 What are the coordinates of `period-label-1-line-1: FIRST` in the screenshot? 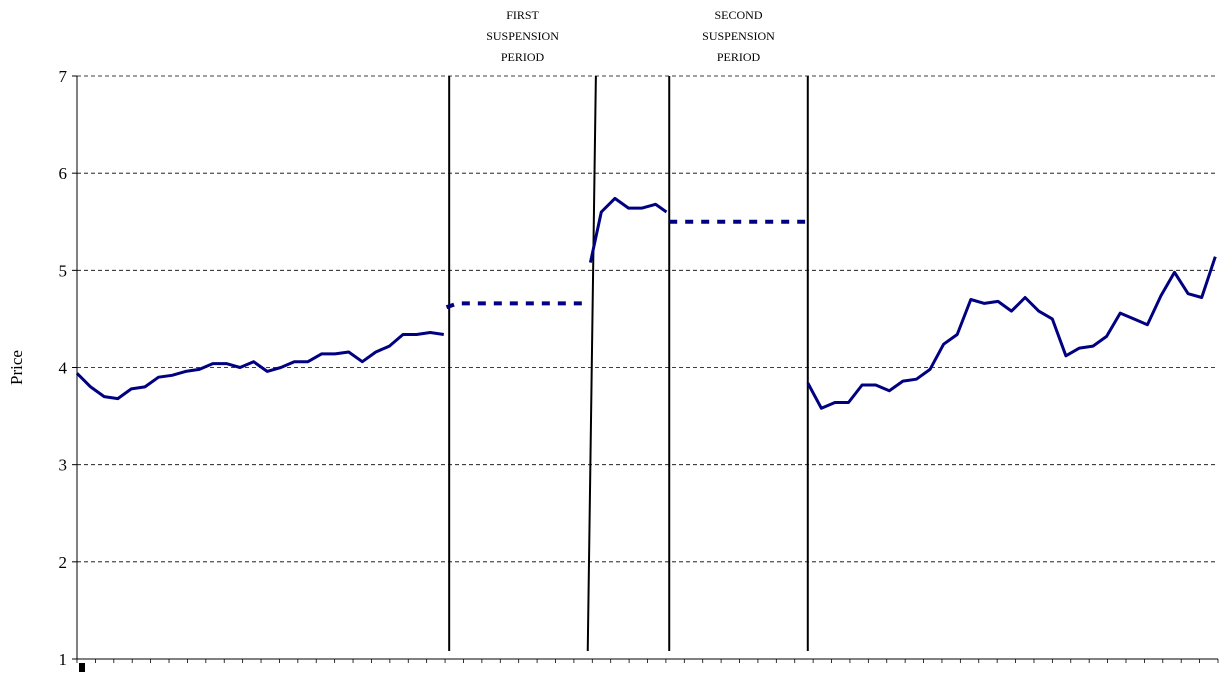 It's located at (522, 15).